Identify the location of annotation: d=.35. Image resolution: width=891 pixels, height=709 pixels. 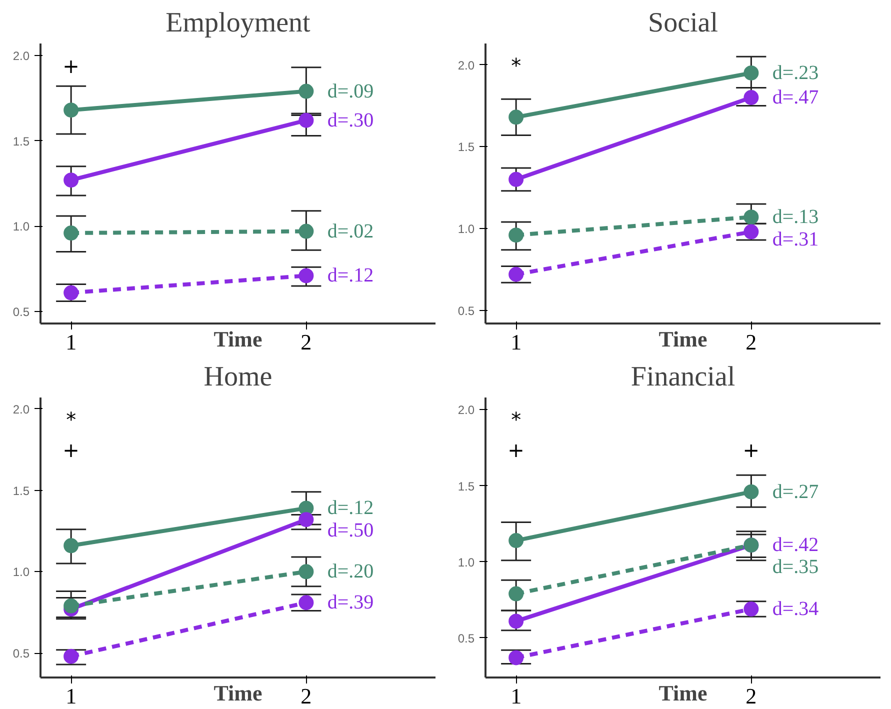
(795, 567).